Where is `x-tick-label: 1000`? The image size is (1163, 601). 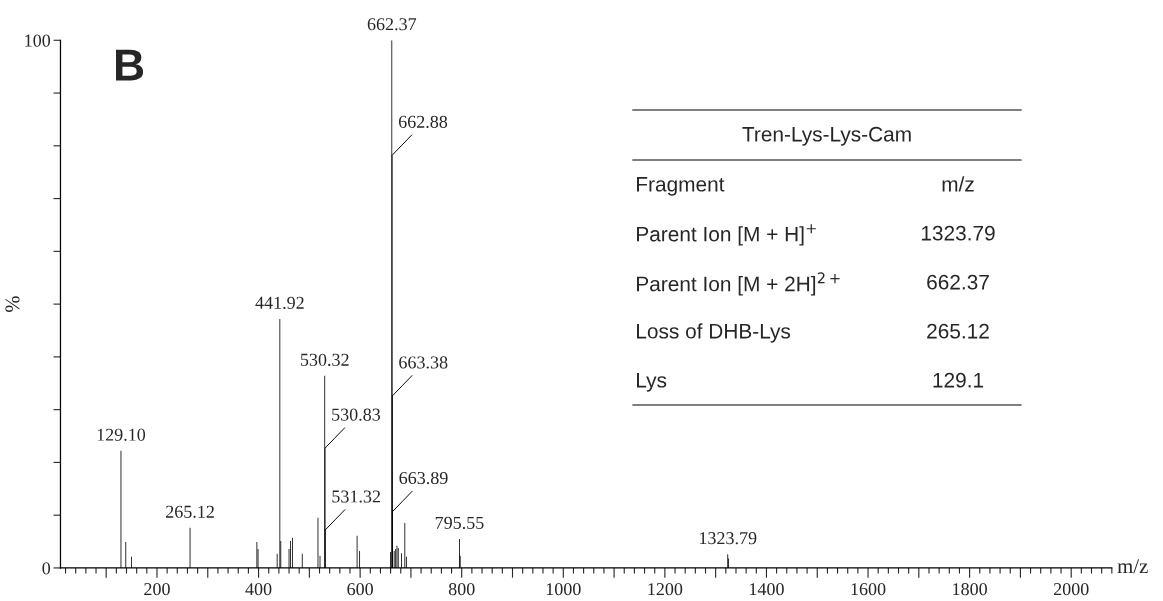 x-tick-label: 1000 is located at coordinates (563, 589).